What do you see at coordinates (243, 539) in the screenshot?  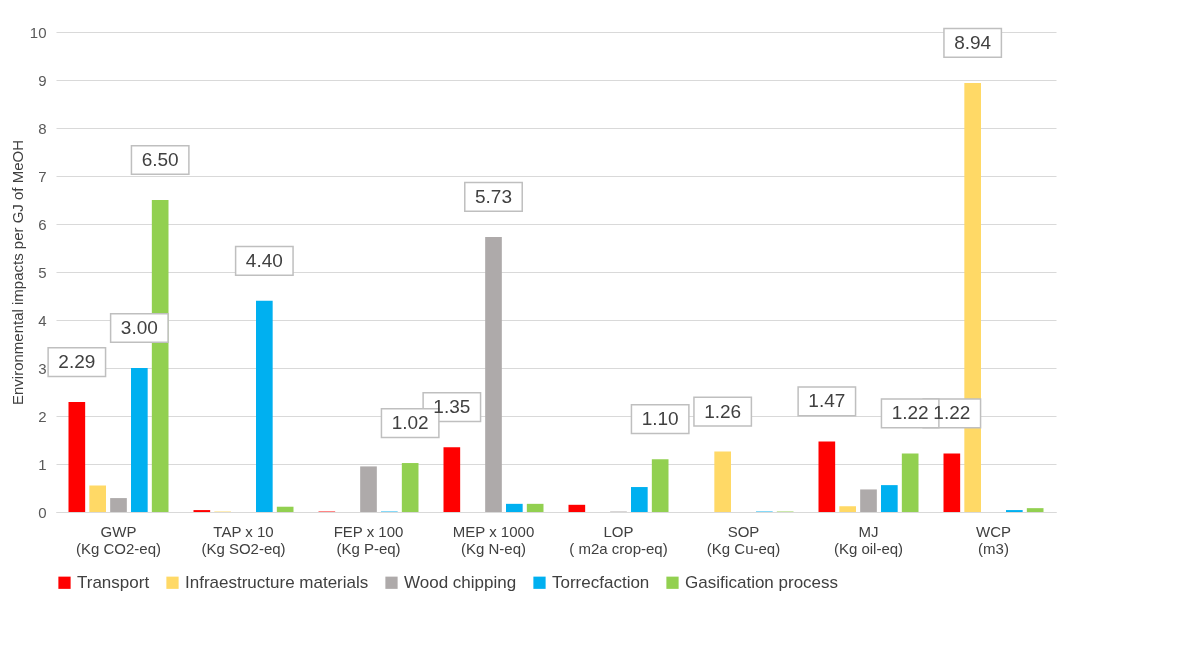 I see `x-tick-label: TAP x 10 (Kg SO2-eq)` at bounding box center [243, 539].